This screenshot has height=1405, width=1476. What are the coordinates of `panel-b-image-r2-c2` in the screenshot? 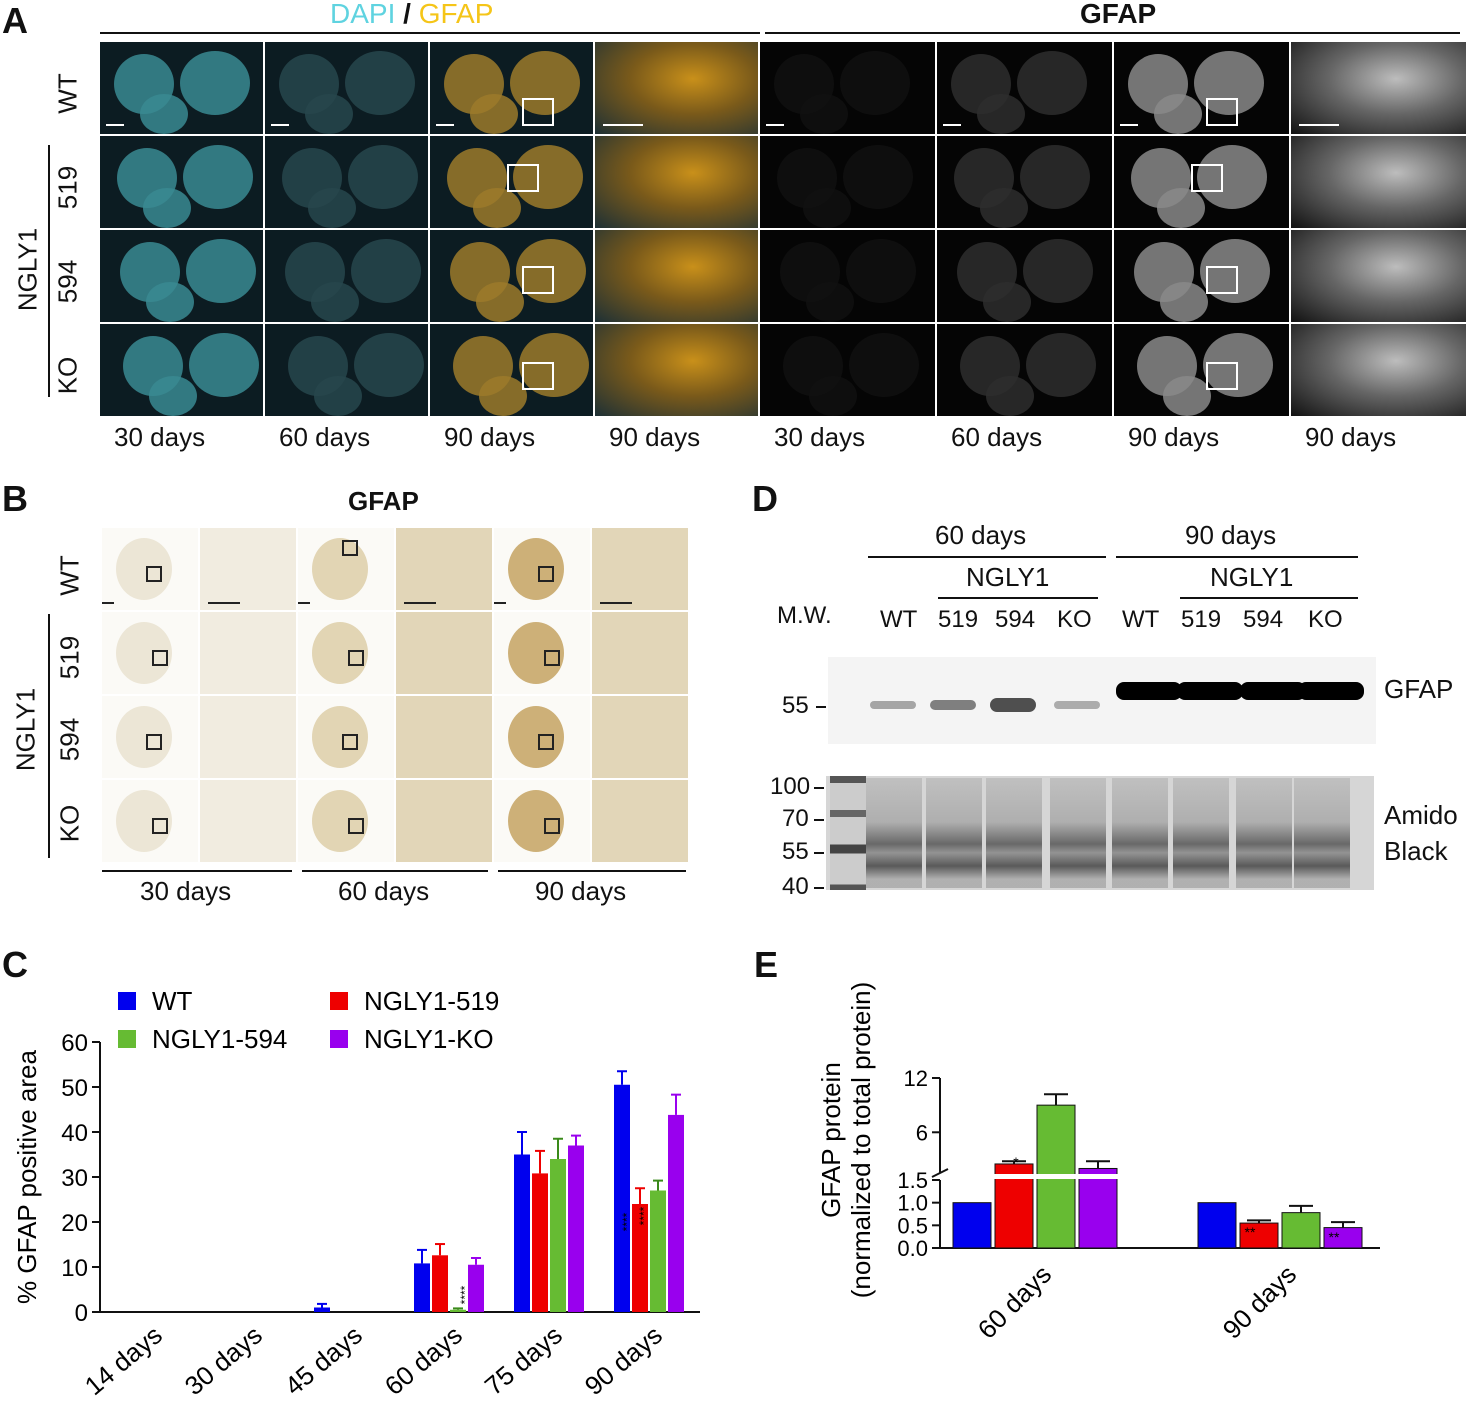 It's located at (346, 737).